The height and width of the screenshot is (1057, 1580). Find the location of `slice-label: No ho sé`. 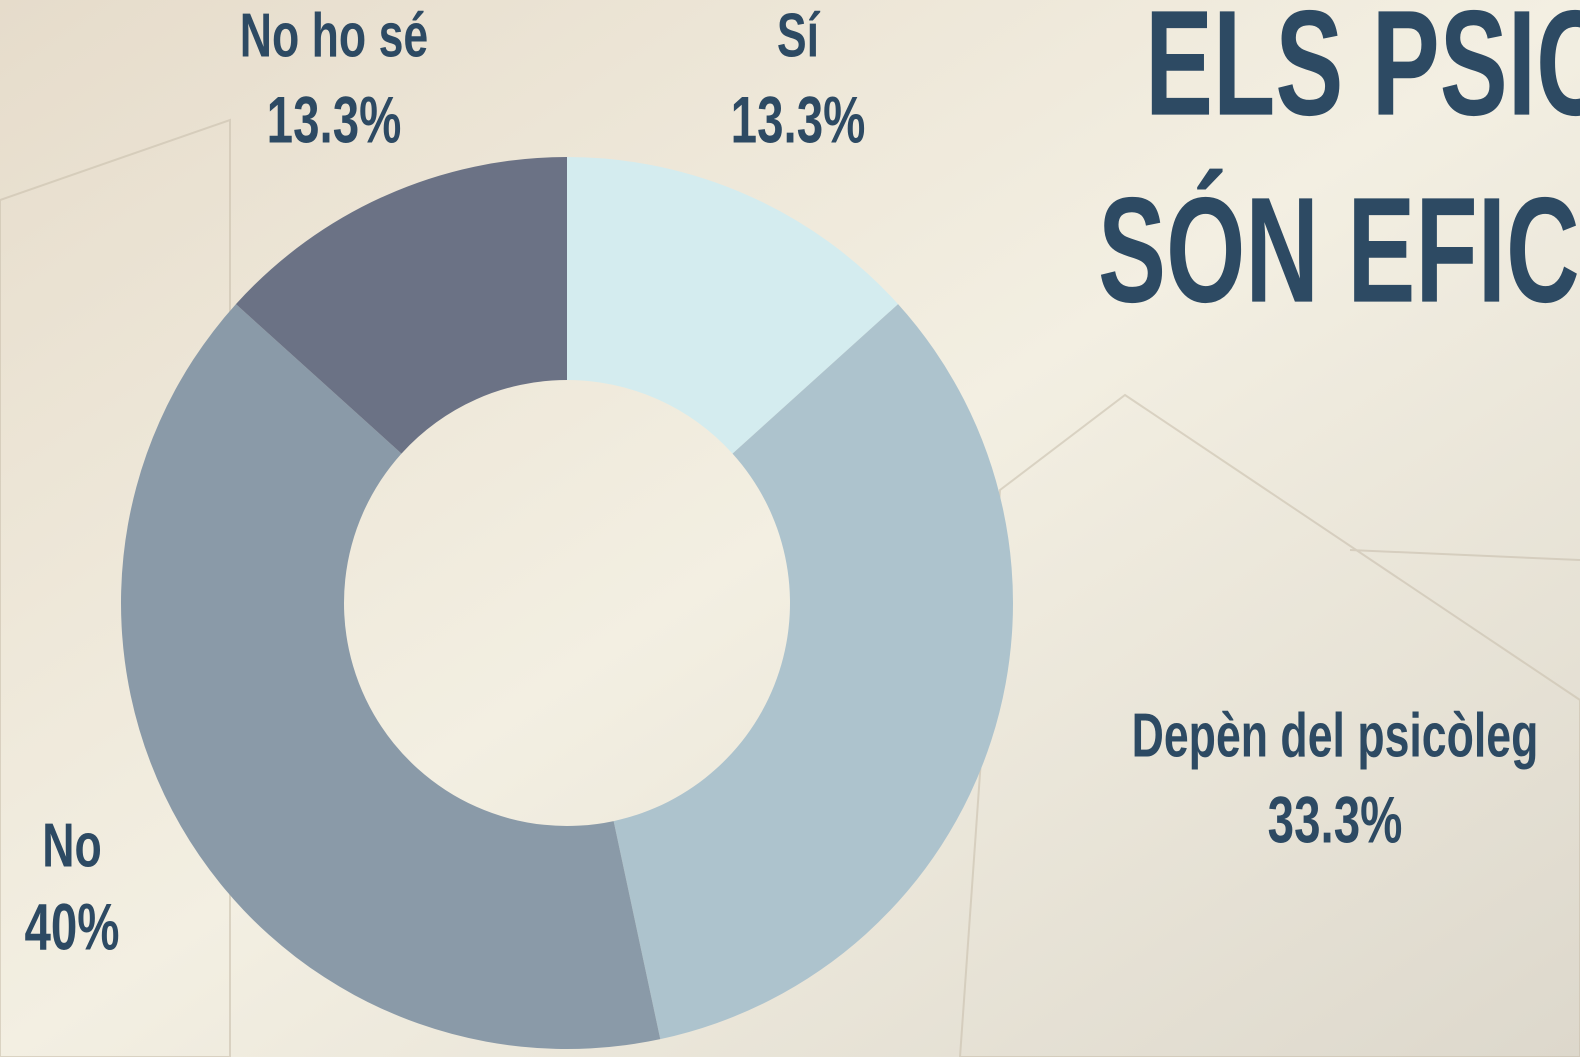

slice-label: No ho sé is located at coordinates (334, 35).